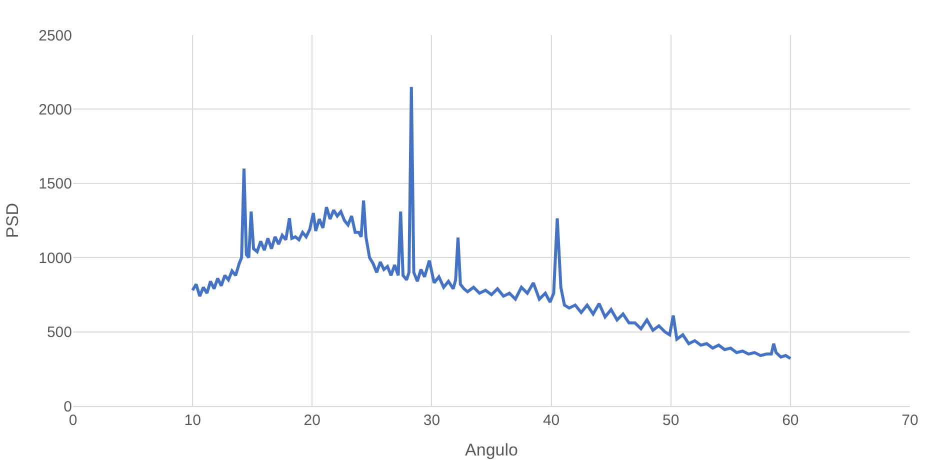 The image size is (930, 468). Describe the element at coordinates (12, 220) in the screenshot. I see `y-axis-title: PSD` at that location.